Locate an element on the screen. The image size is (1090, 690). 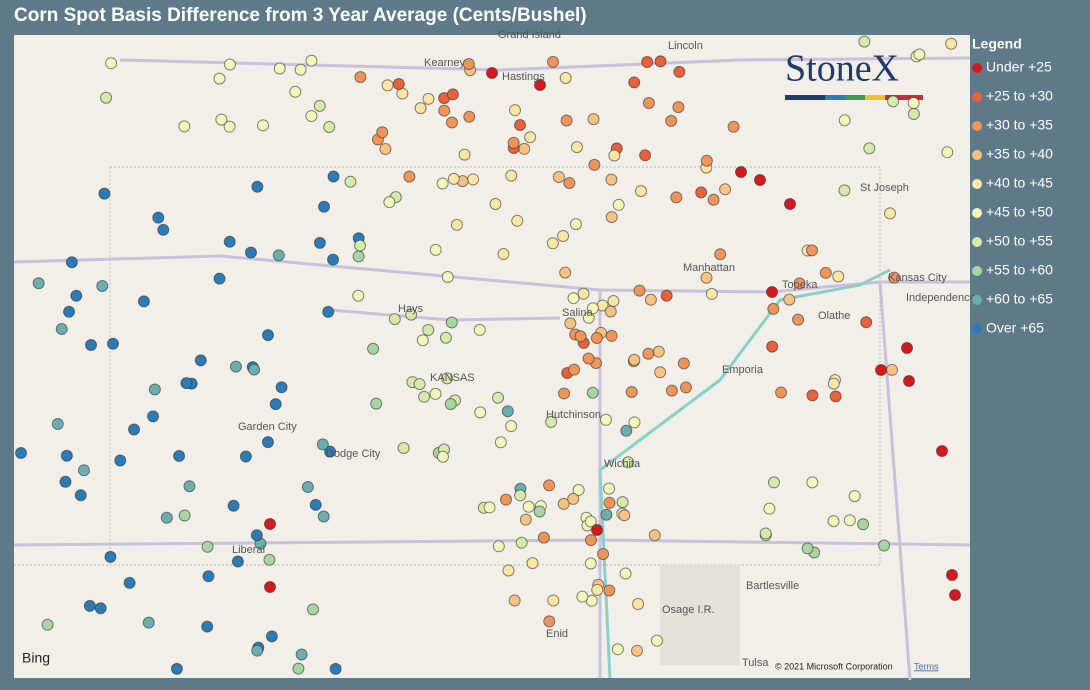
copyright: © 2021 Microsoft Corporation is located at coordinates (834, 666).